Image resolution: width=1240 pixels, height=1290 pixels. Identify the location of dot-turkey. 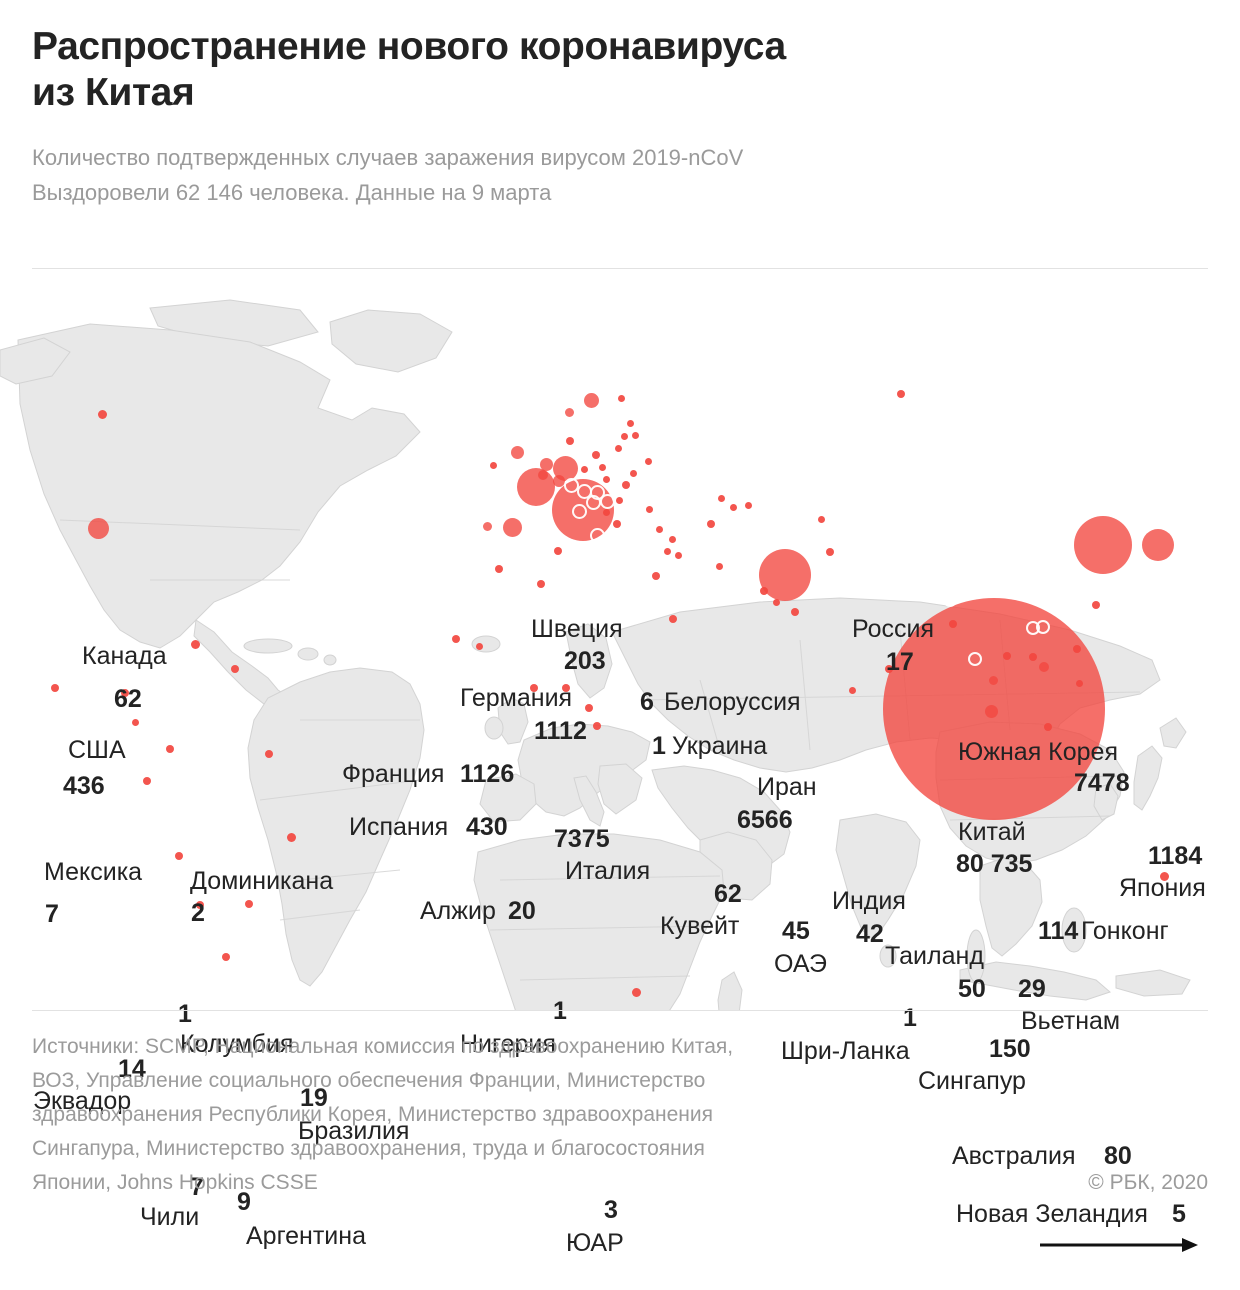
(649, 509).